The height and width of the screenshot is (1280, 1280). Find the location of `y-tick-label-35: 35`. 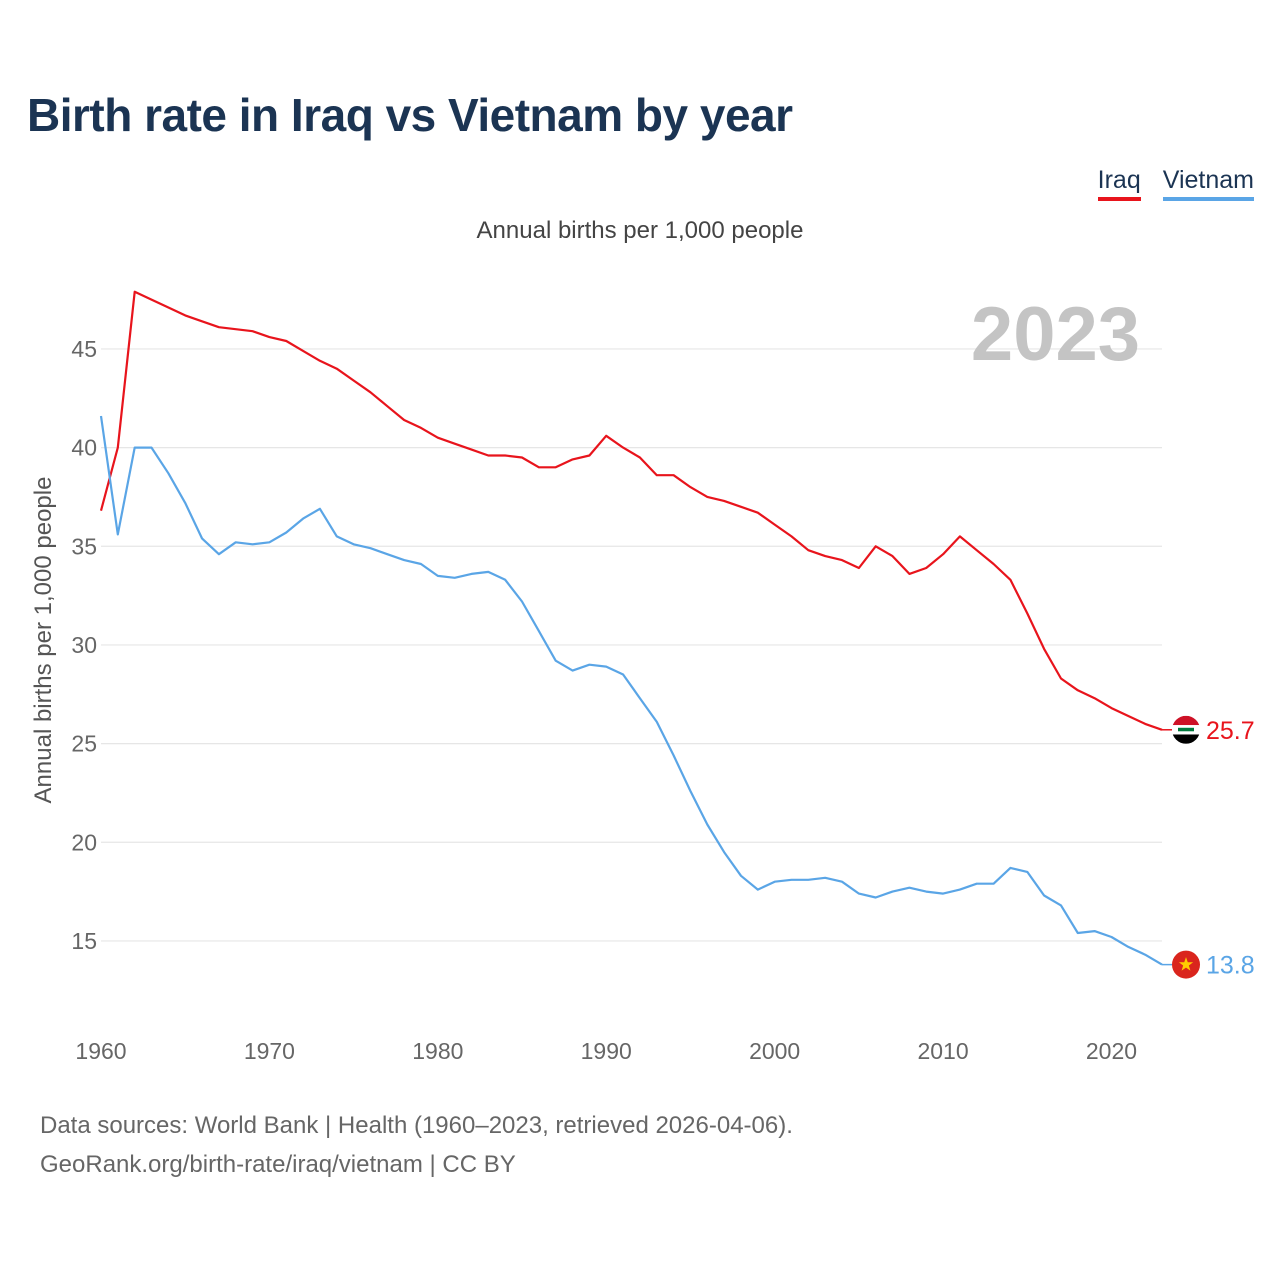

y-tick-label-35: 35 is located at coordinates (84, 546).